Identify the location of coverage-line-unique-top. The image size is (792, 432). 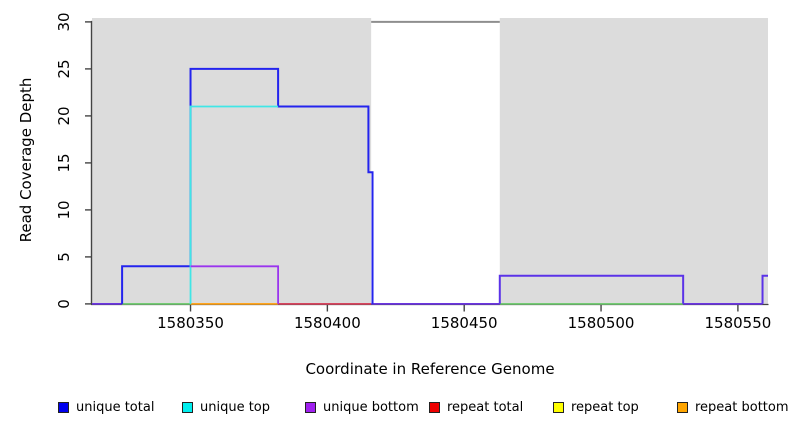
(234, 204).